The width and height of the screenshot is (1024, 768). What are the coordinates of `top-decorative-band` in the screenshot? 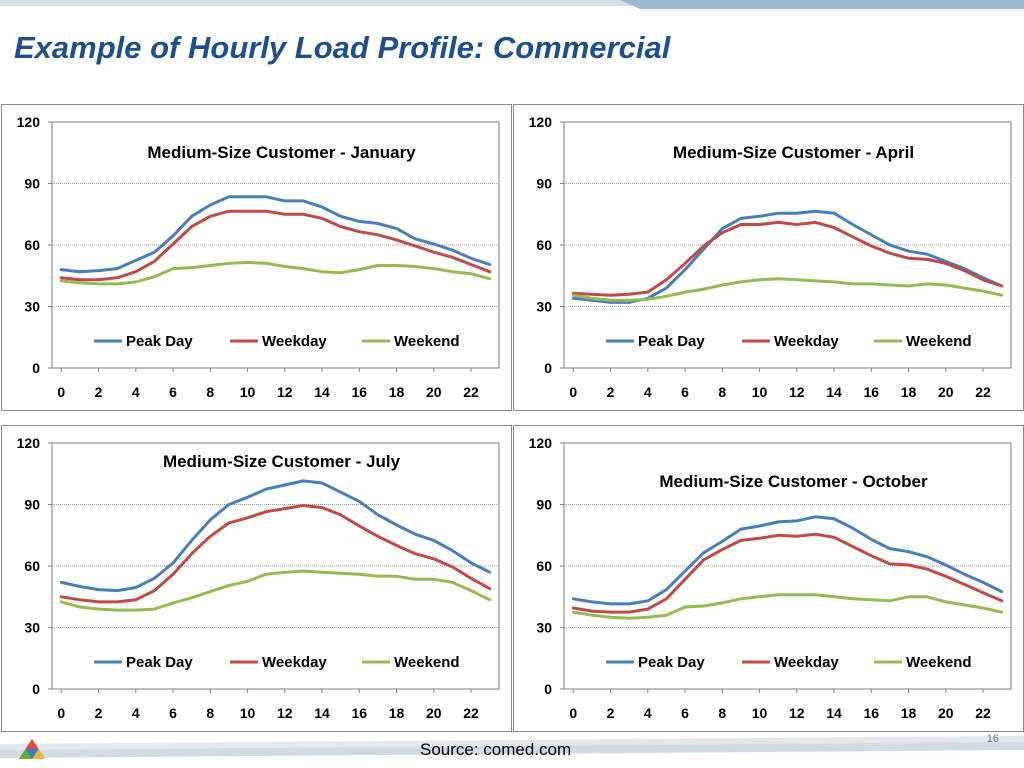 It's located at (512, 4).